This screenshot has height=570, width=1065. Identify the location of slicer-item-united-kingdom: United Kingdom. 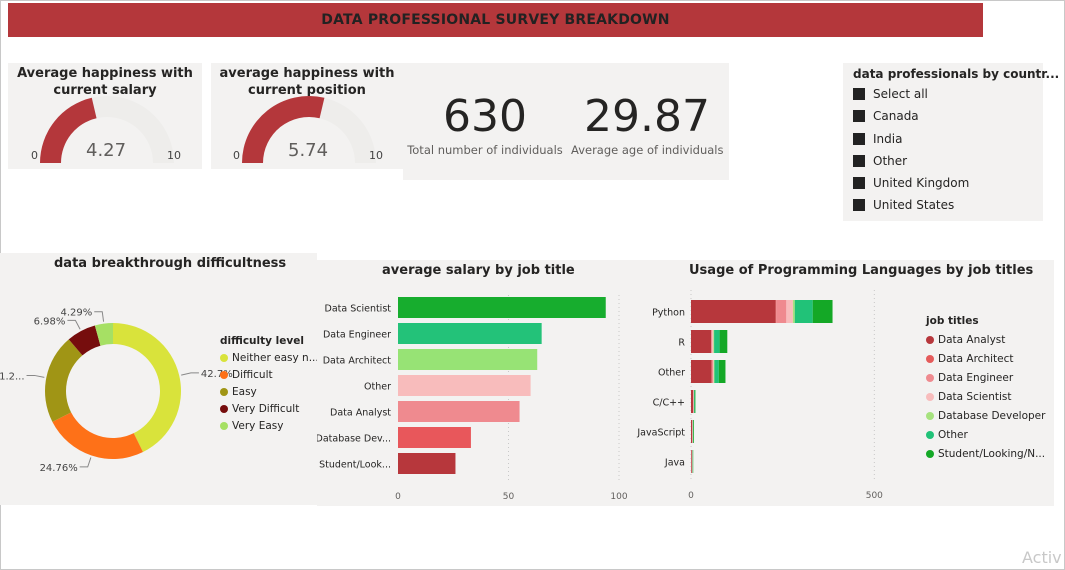
(911, 183).